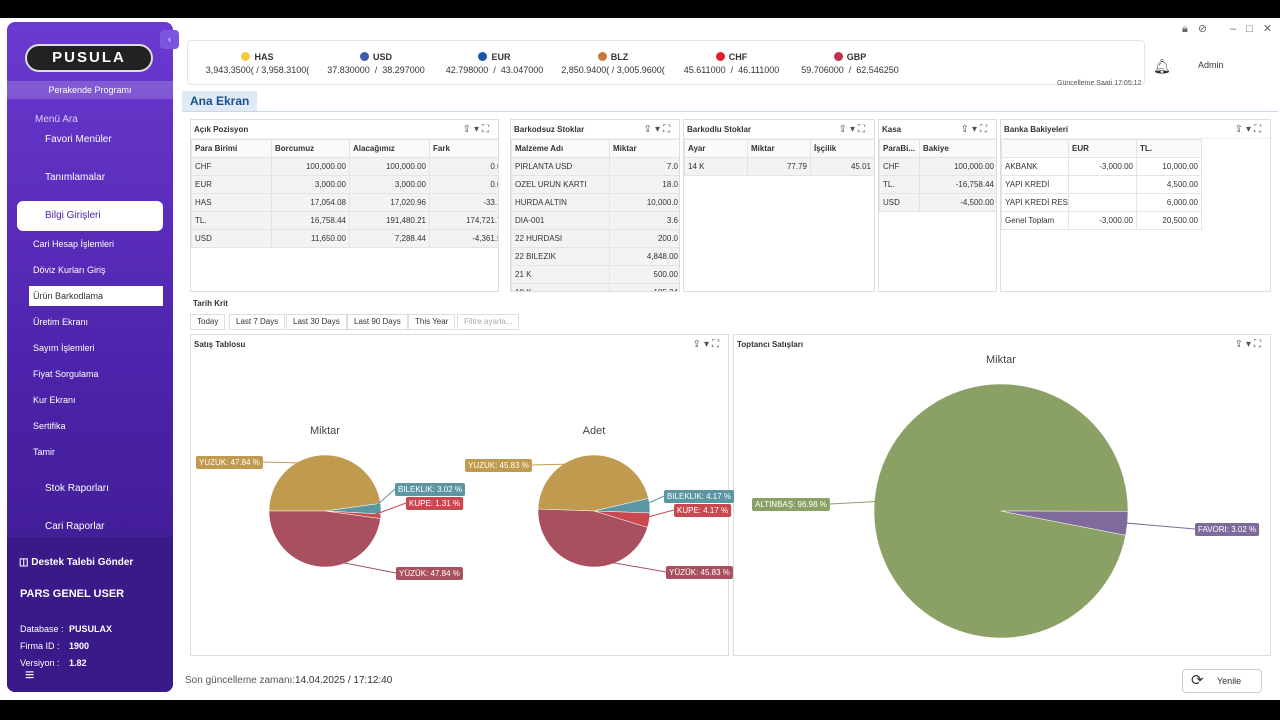  What do you see at coordinates (75, 526) in the screenshot?
I see `menu-item: Cari Raporlar` at bounding box center [75, 526].